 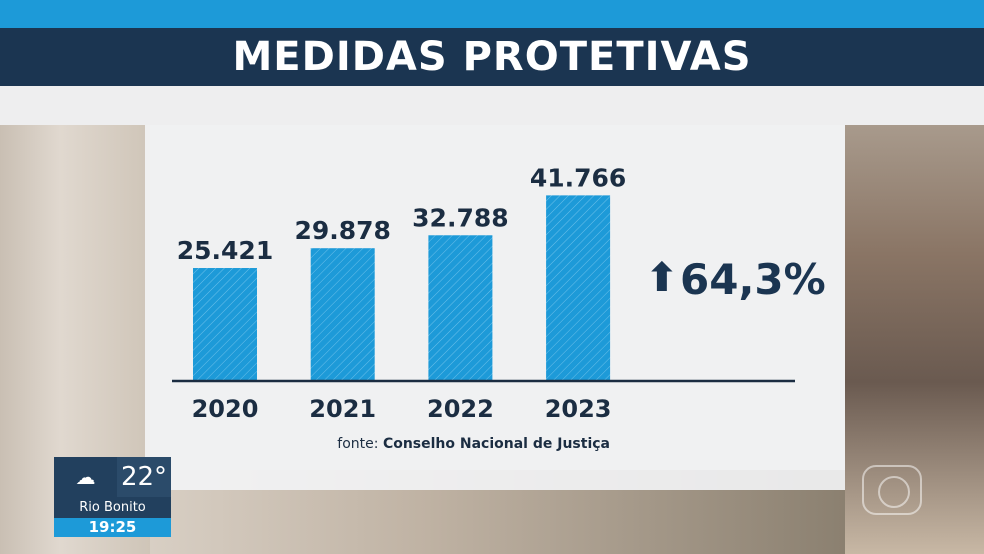 I want to click on source-note: fonte: Conselho Nacional de Justiça, so click(x=473, y=444).